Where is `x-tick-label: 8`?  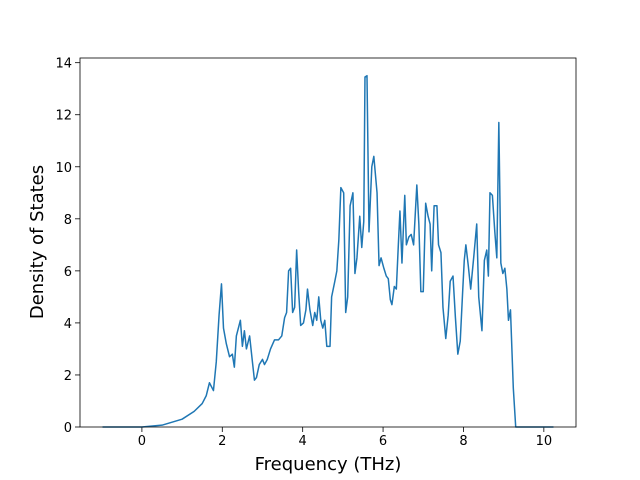 x-tick-label: 8 is located at coordinates (463, 441).